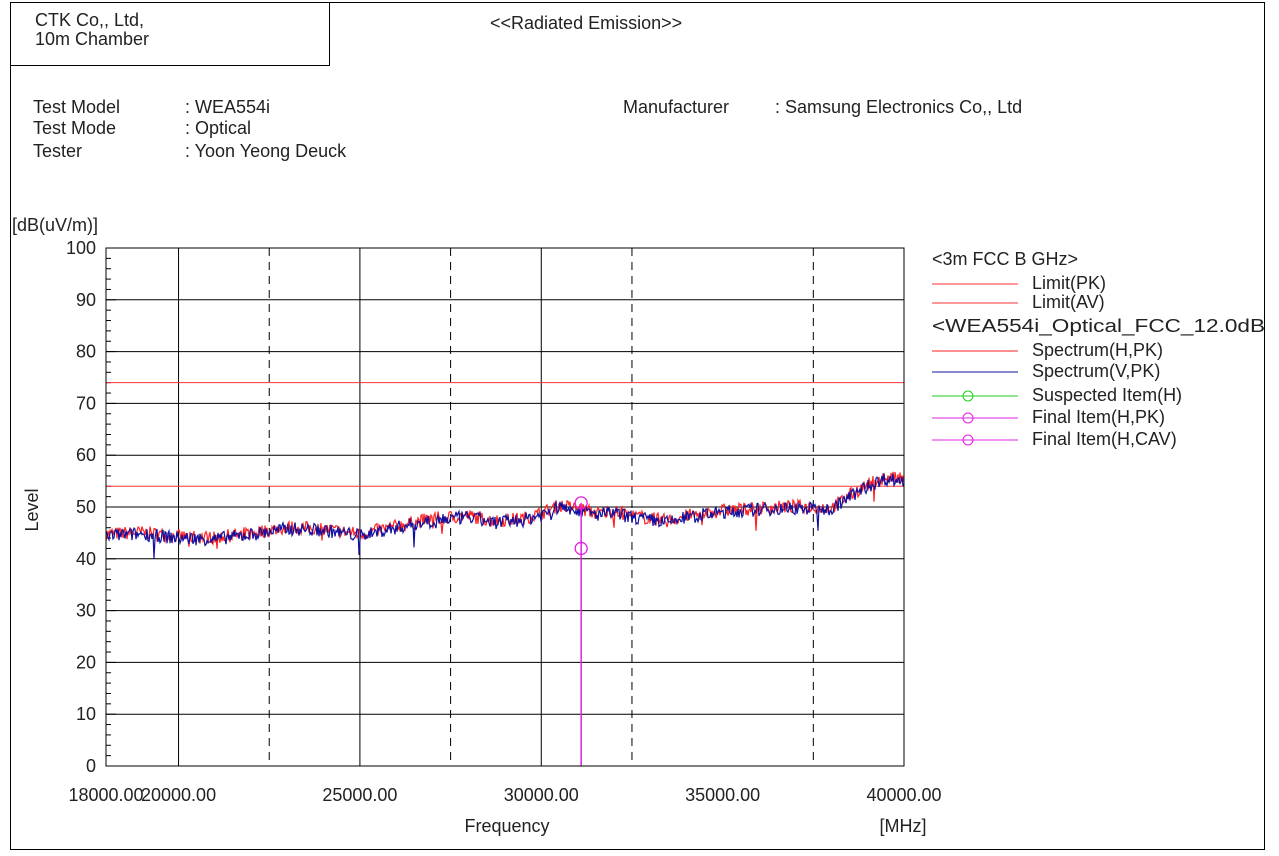 The width and height of the screenshot is (1279, 856). I want to click on company-name: CTK Co,, Ltd,, so click(90, 20).